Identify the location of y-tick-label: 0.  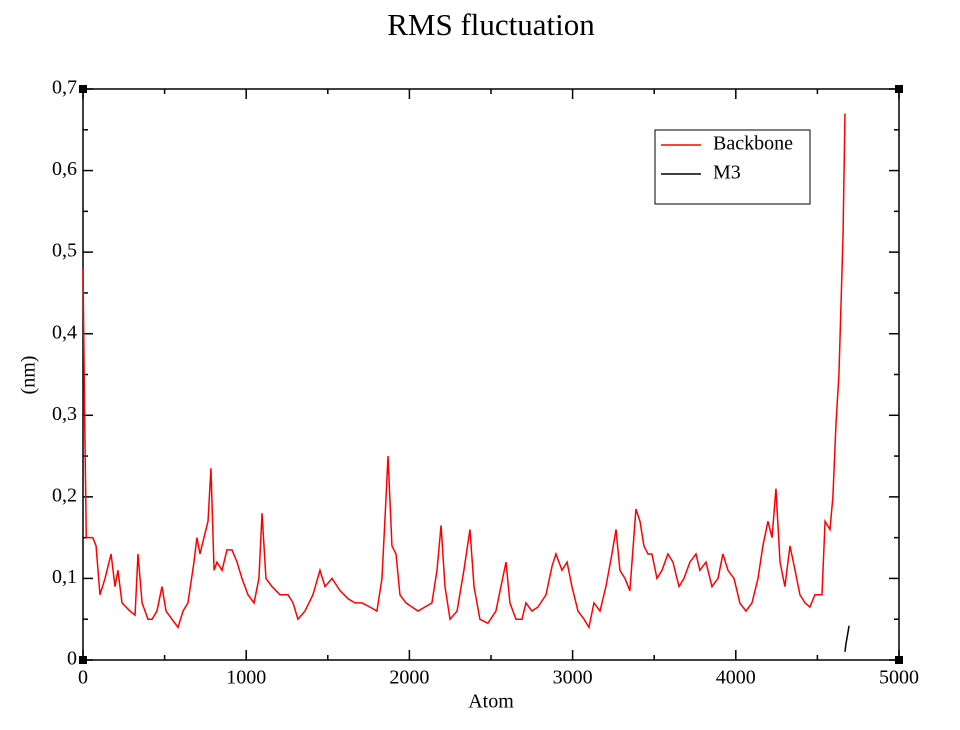
(72, 659).